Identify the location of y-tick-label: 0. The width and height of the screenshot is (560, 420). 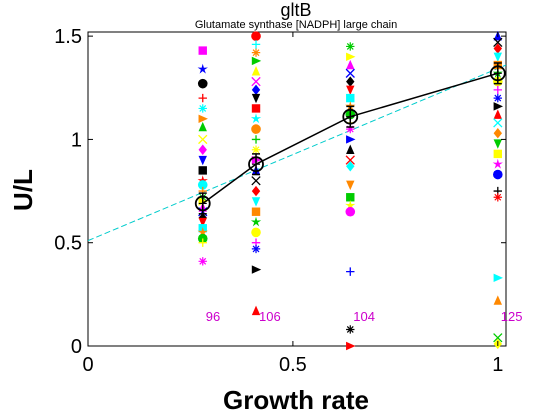
(76, 347).